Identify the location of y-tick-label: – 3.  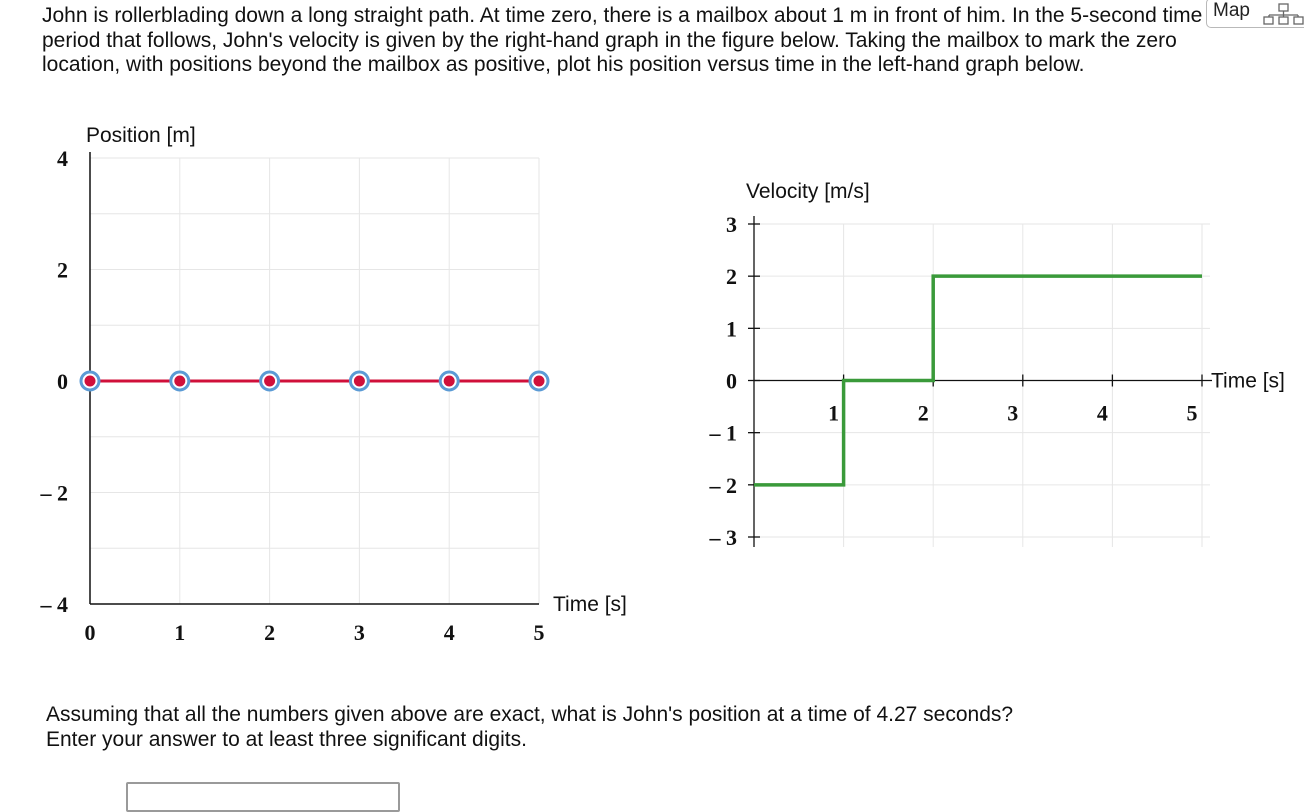
(723, 537).